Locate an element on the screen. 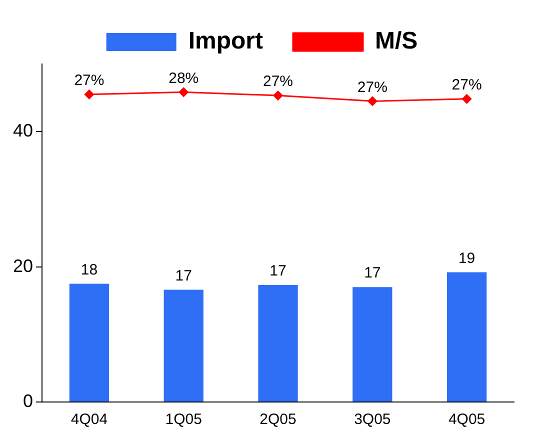 The width and height of the screenshot is (534, 437). y-tick-label: 20 is located at coordinates (23, 266).